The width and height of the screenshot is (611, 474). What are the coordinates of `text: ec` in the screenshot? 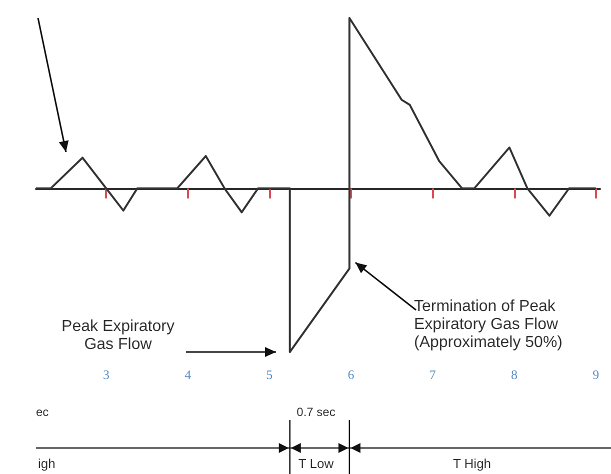 It's located at (42, 412).